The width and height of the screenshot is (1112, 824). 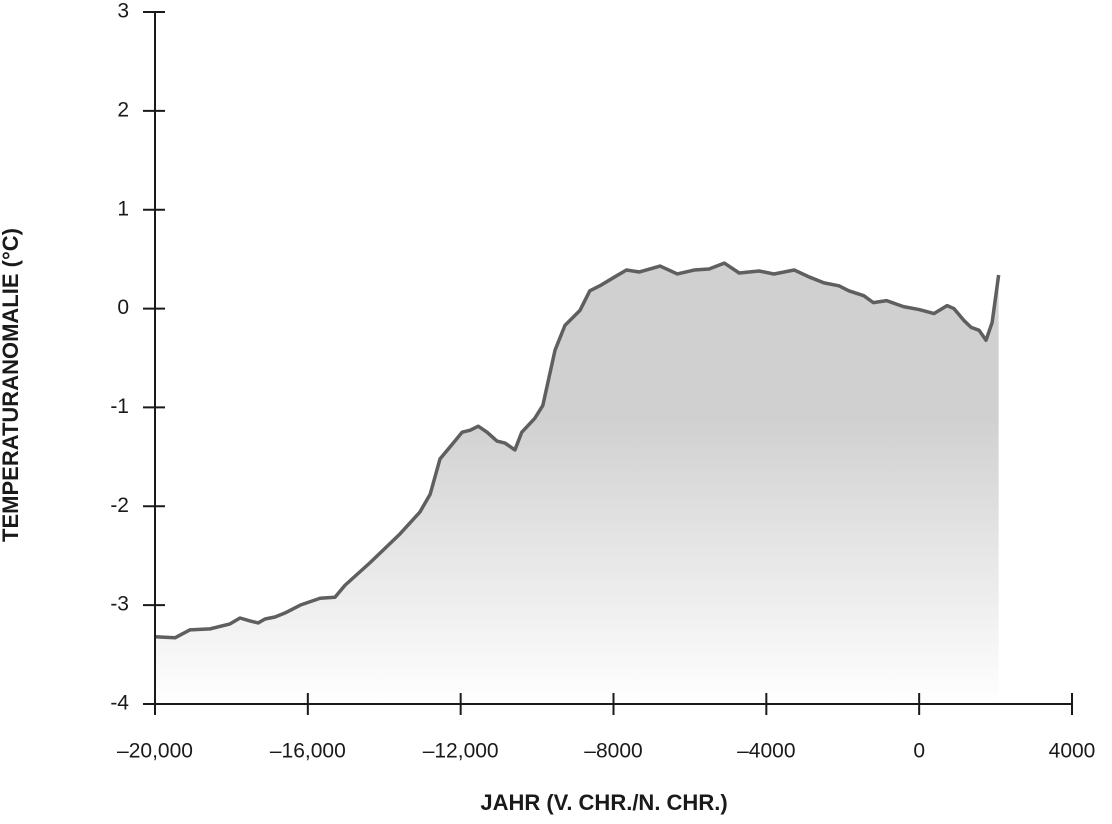 What do you see at coordinates (123, 109) in the screenshot?
I see `y-tick-label: 2` at bounding box center [123, 109].